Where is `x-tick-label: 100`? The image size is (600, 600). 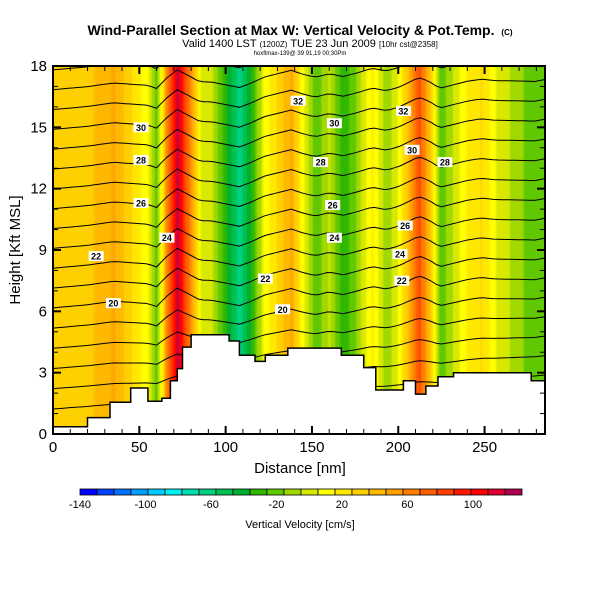
x-tick-label: 100 is located at coordinates (225, 447).